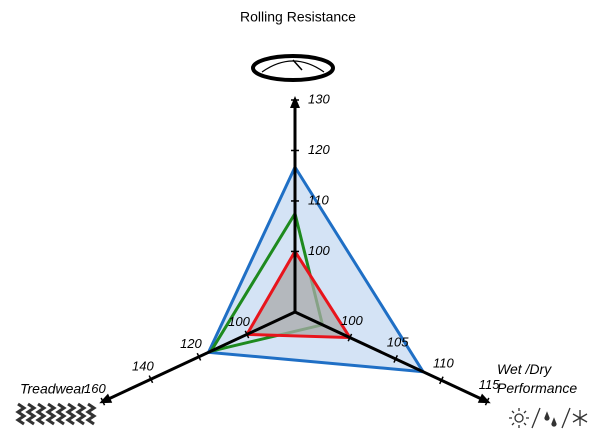 This screenshot has width=606, height=445. Describe the element at coordinates (143, 366) in the screenshot. I see `tick-label: 140` at that location.